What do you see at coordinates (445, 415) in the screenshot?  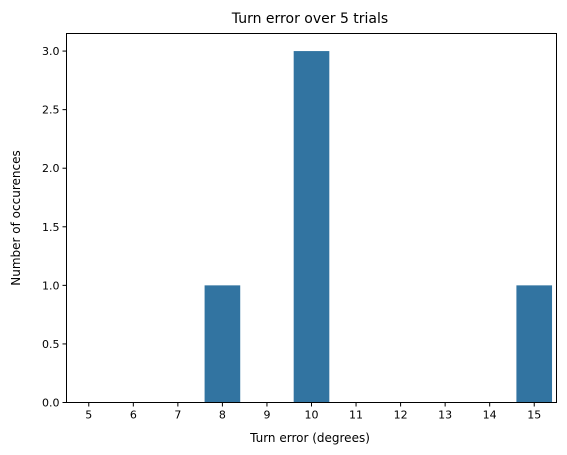 I see `x-tick-label: 13` at bounding box center [445, 415].